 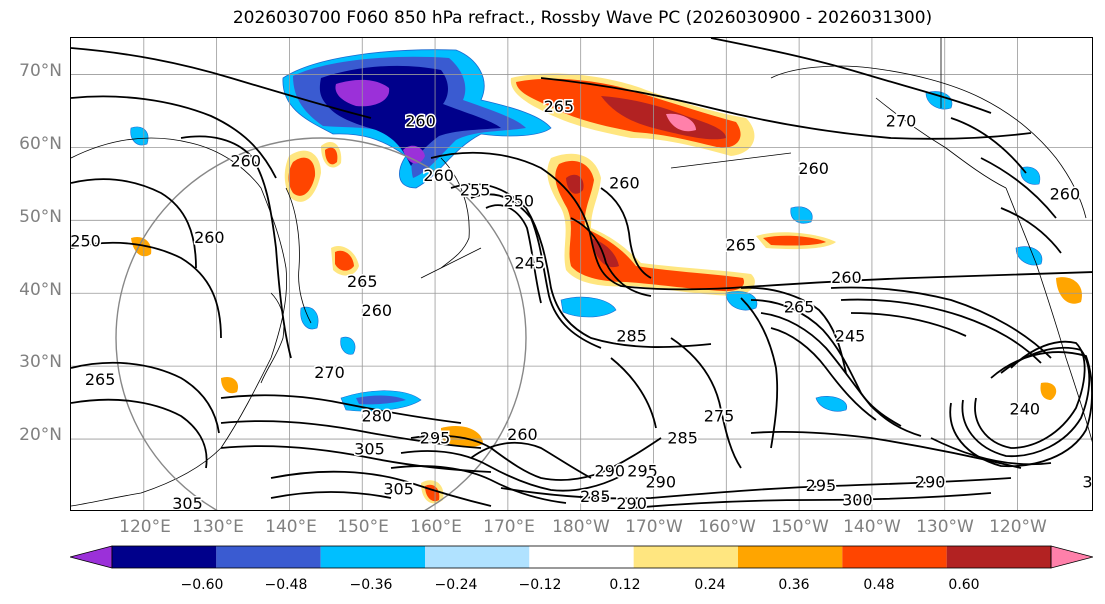 What do you see at coordinates (40, 71) in the screenshot?
I see `lat-label-70n: 70°N` at bounding box center [40, 71].